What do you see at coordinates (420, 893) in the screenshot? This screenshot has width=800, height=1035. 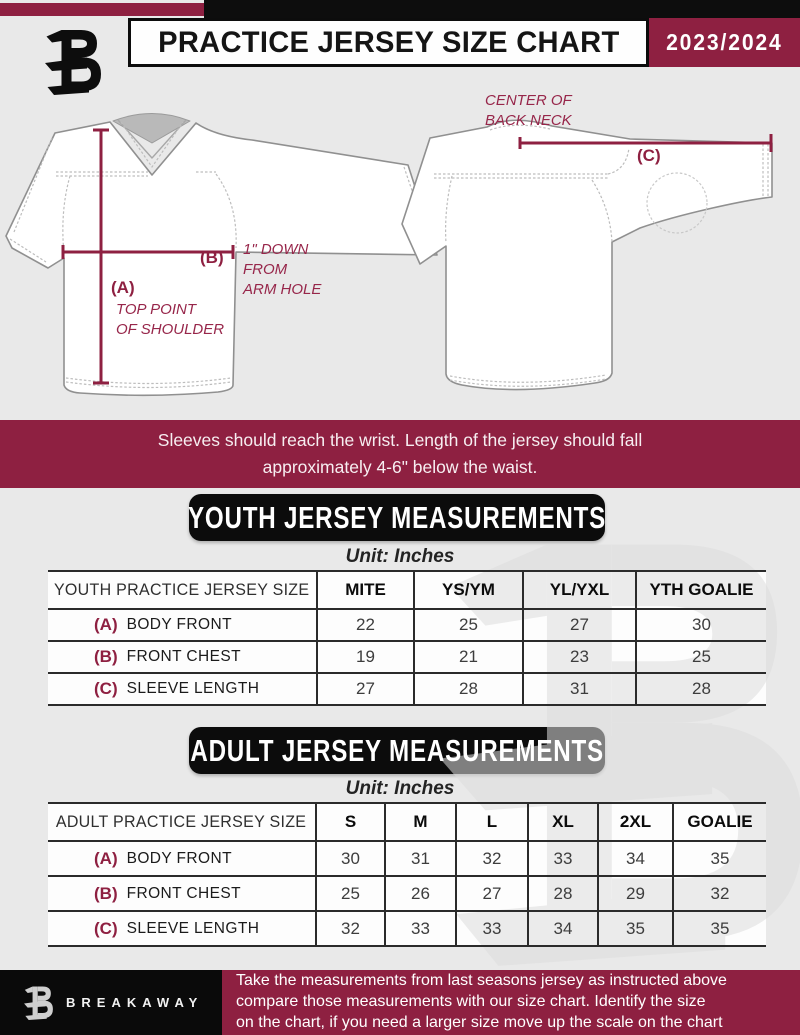 I see `table-cell: 26` at bounding box center [420, 893].